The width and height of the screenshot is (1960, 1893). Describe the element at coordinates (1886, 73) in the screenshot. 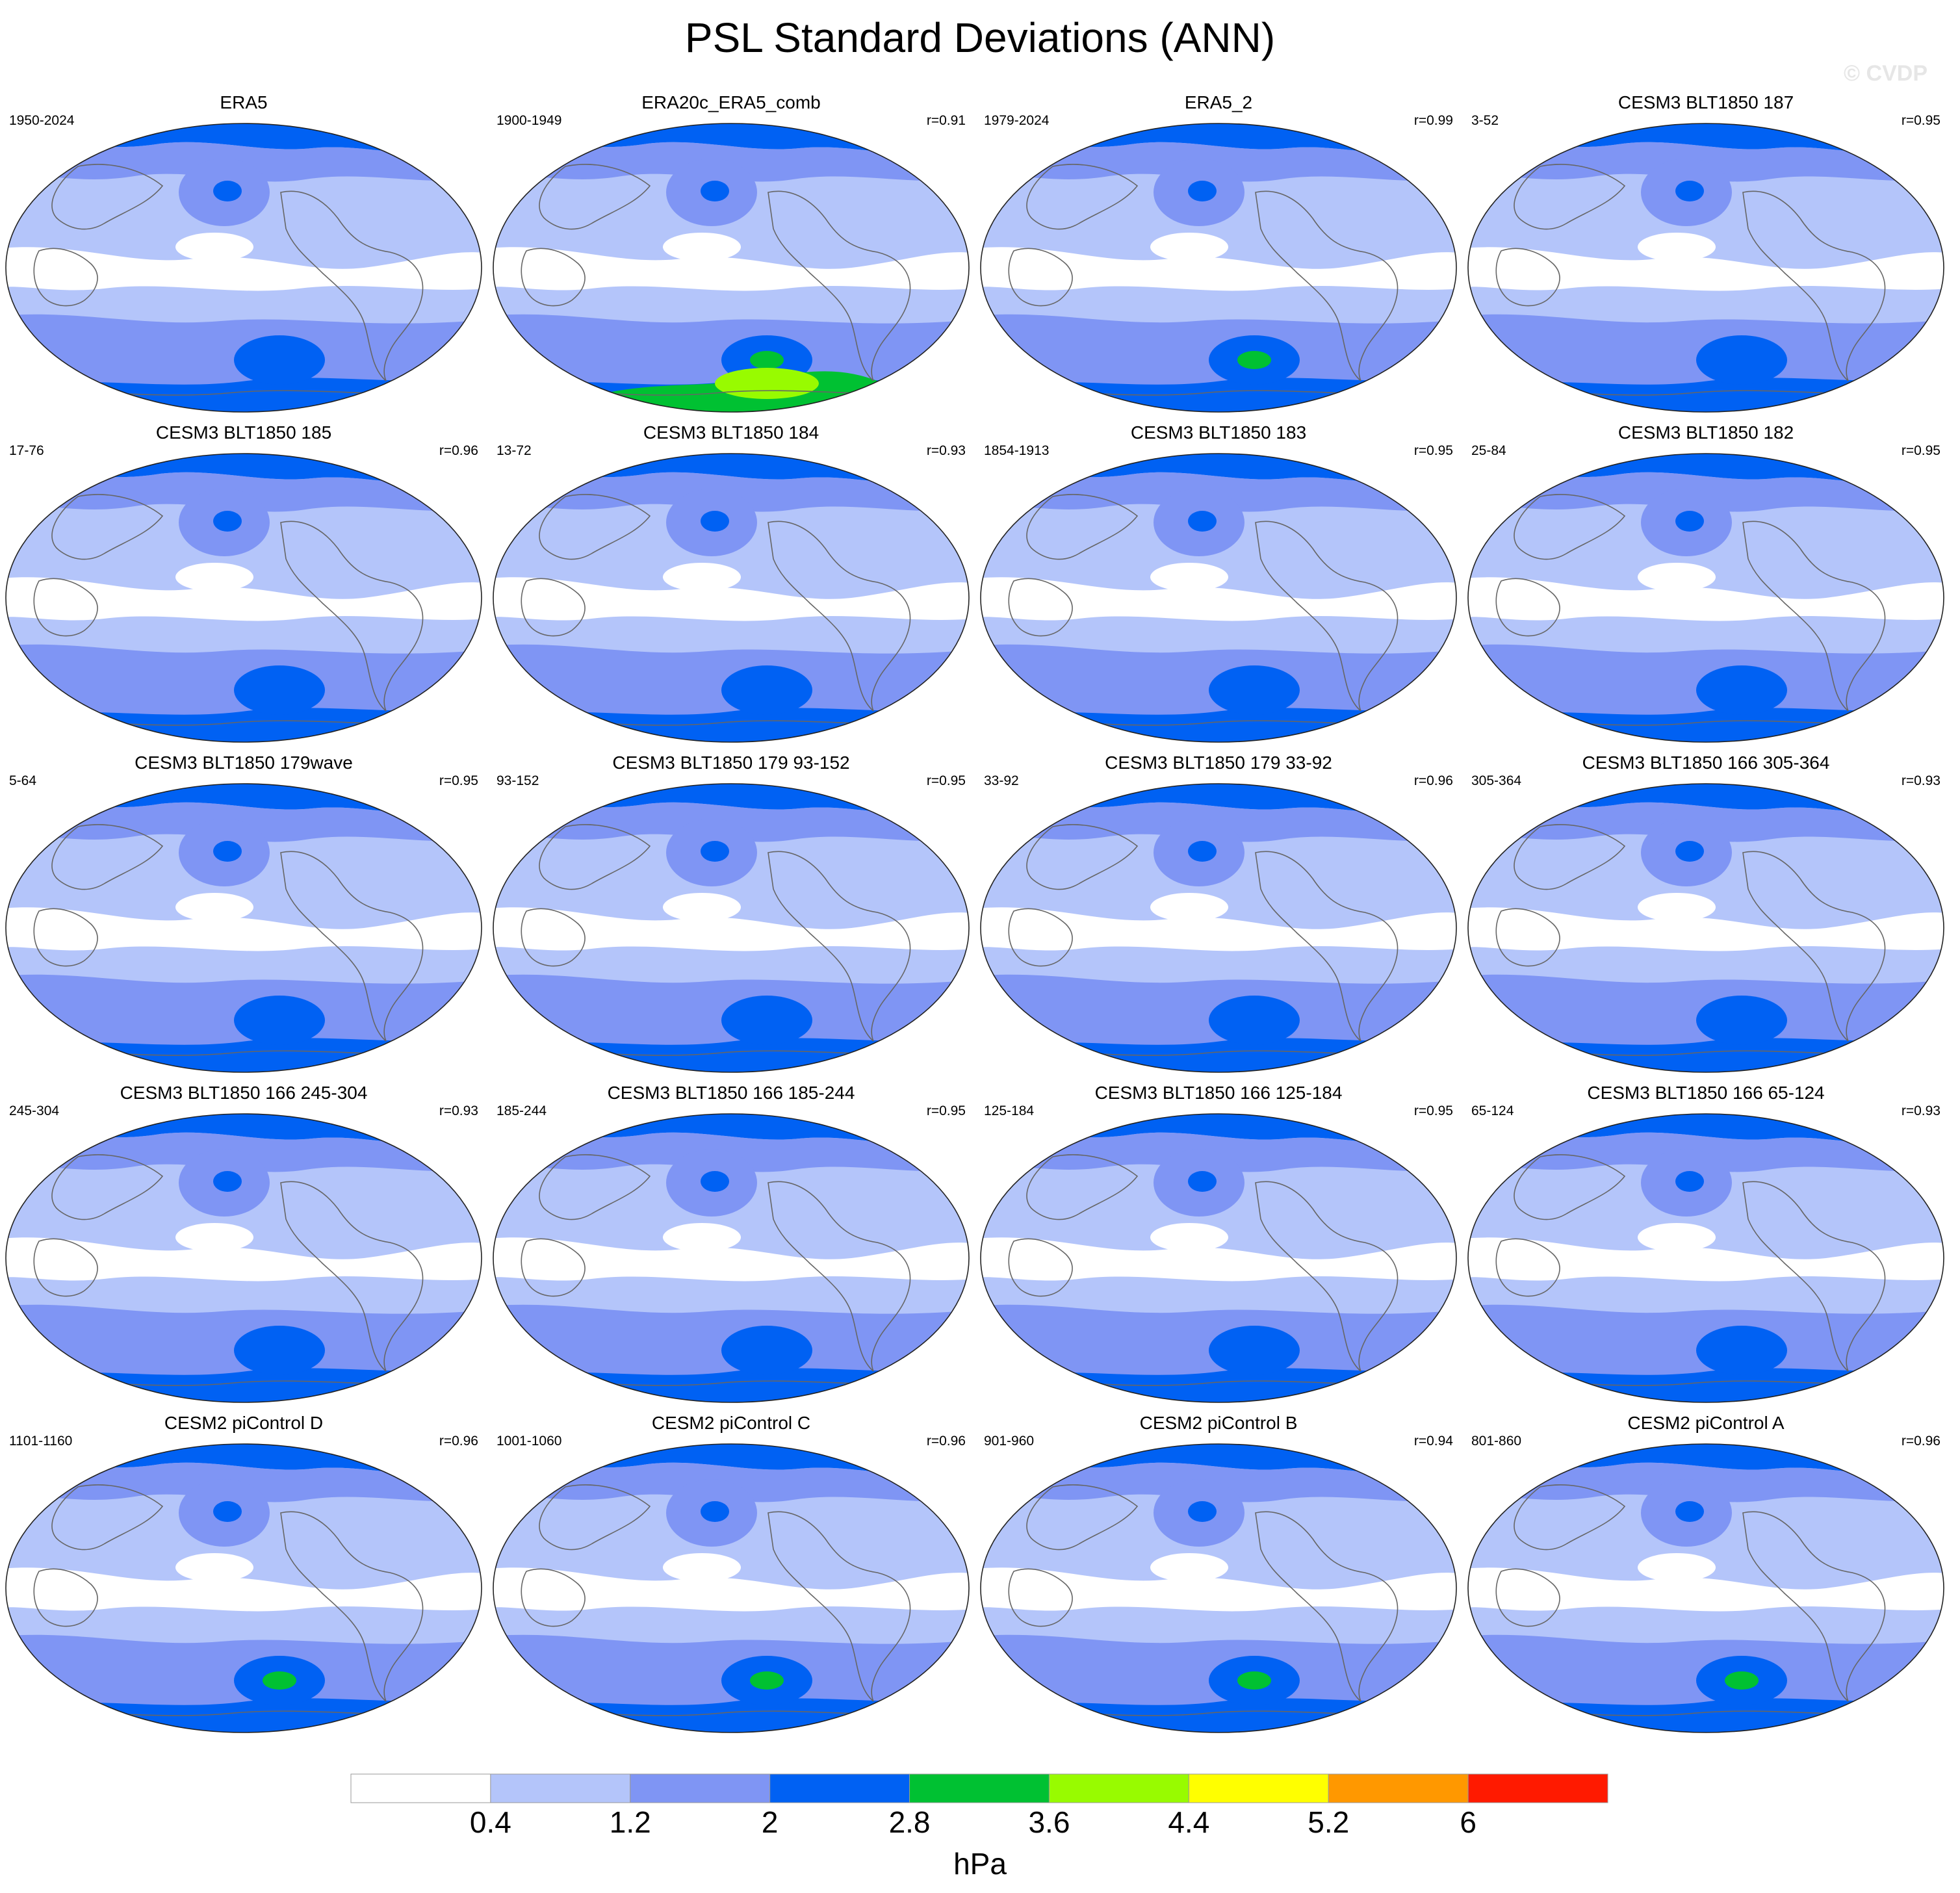

I see `cvdp-watermark: © CVDP` at that location.